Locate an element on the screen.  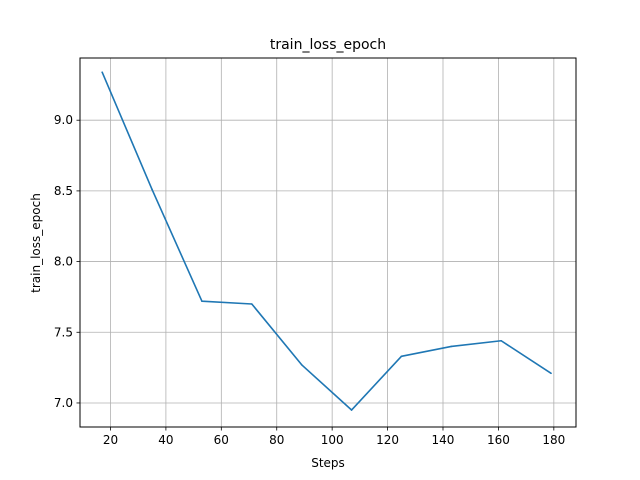
y-tick-label: 9.0 is located at coordinates (63, 120).